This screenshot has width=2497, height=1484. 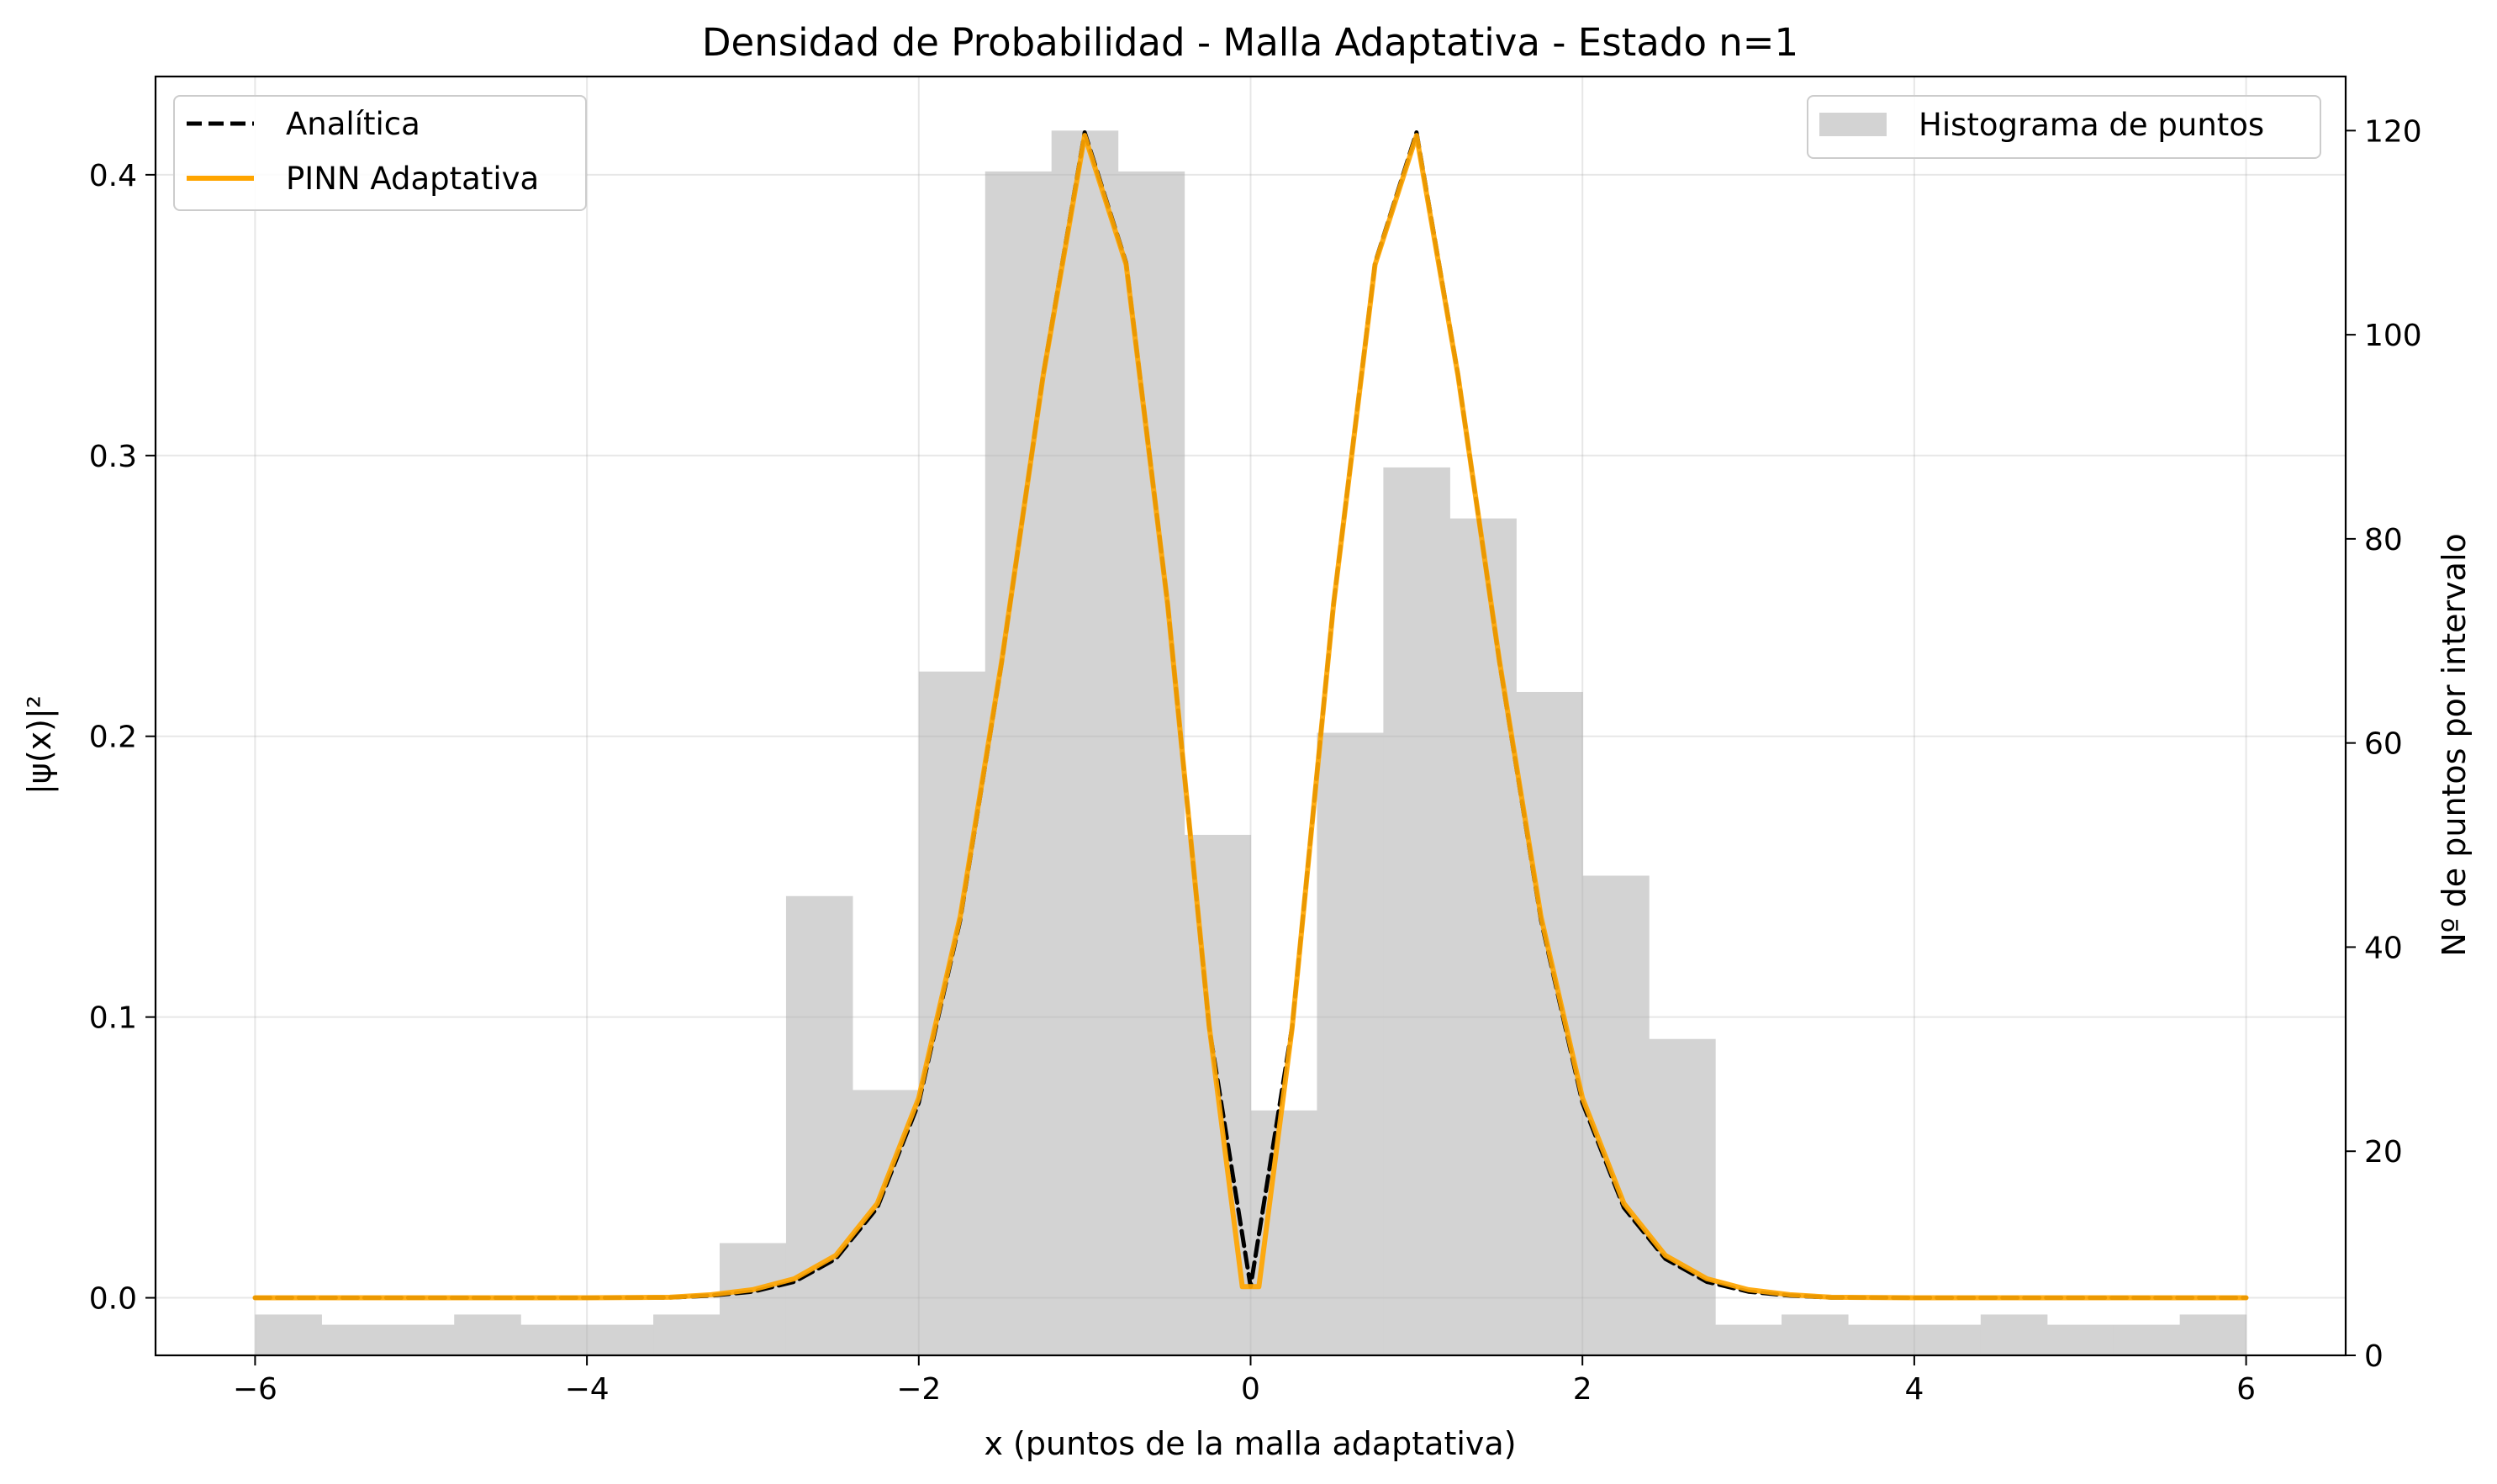 I want to click on legend-left-box, so click(x=380, y=153).